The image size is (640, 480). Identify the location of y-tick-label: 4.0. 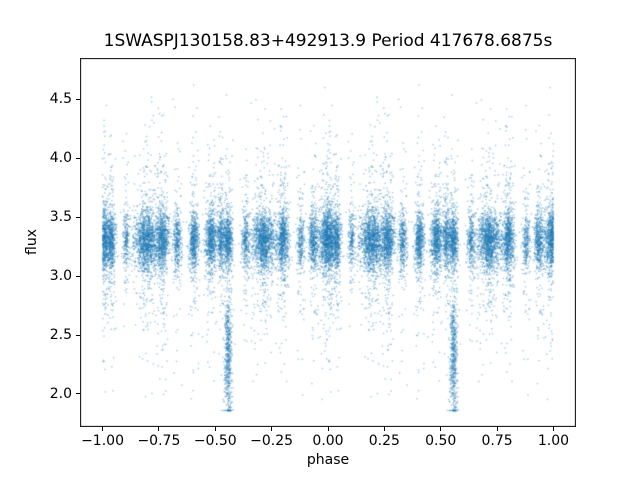
(60, 158).